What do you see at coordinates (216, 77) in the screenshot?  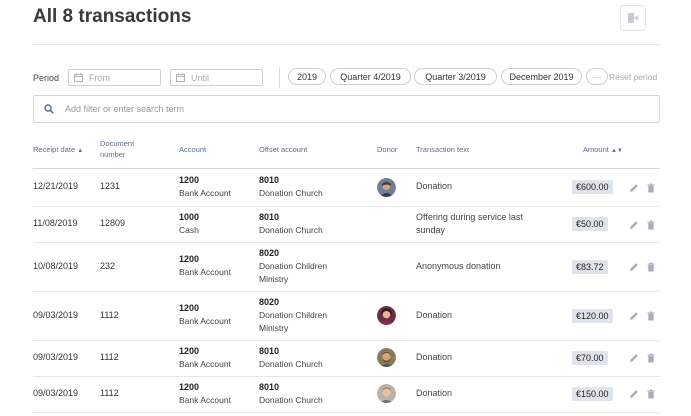 I see `until-date-input: Until` at bounding box center [216, 77].